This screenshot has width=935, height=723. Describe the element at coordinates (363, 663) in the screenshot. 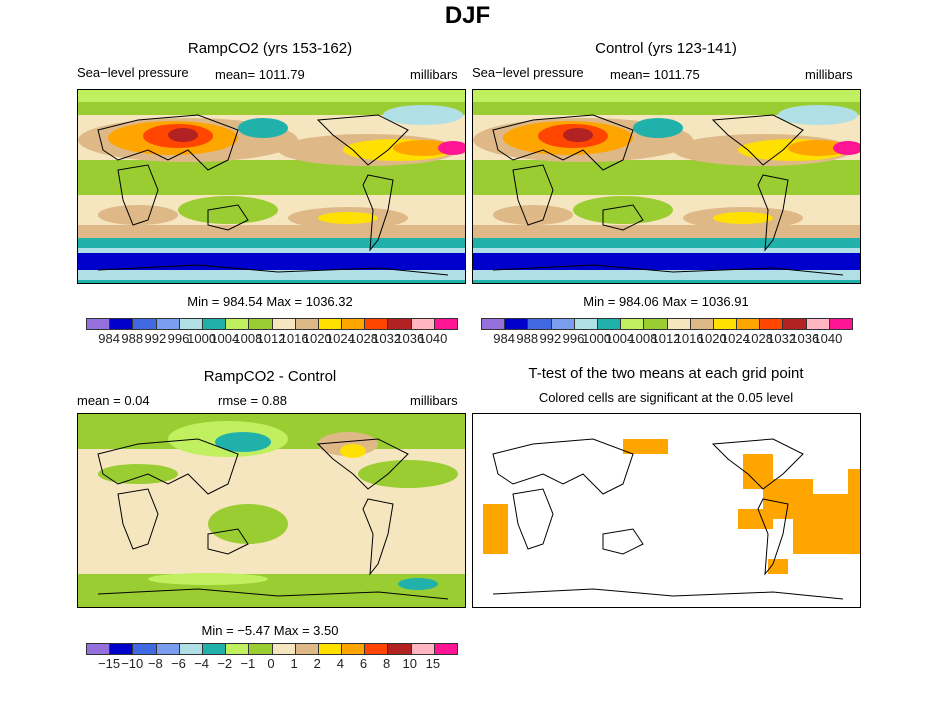

I see `colorbar-tick-label: 6` at that location.